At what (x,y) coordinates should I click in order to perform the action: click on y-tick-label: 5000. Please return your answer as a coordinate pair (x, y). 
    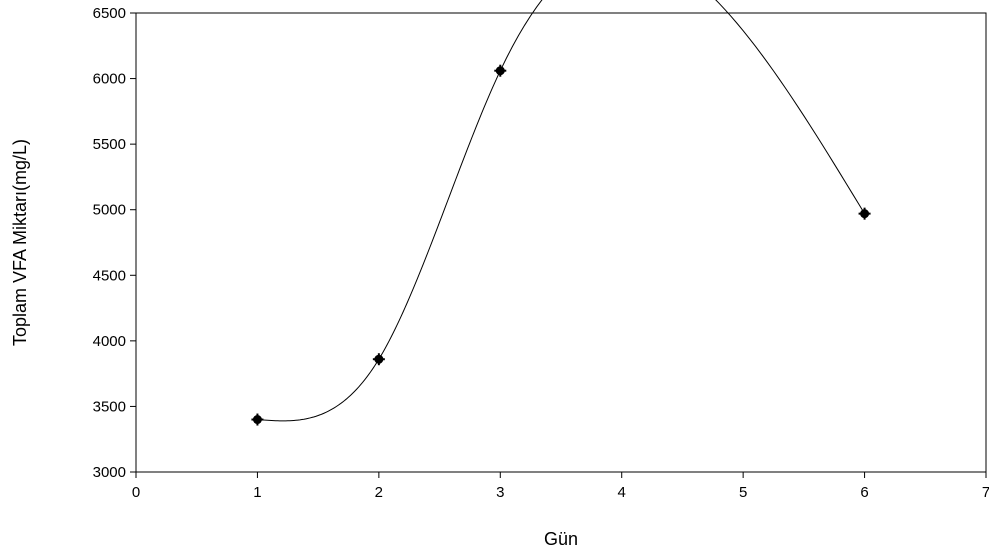
    Looking at the image, I should click on (109, 210).